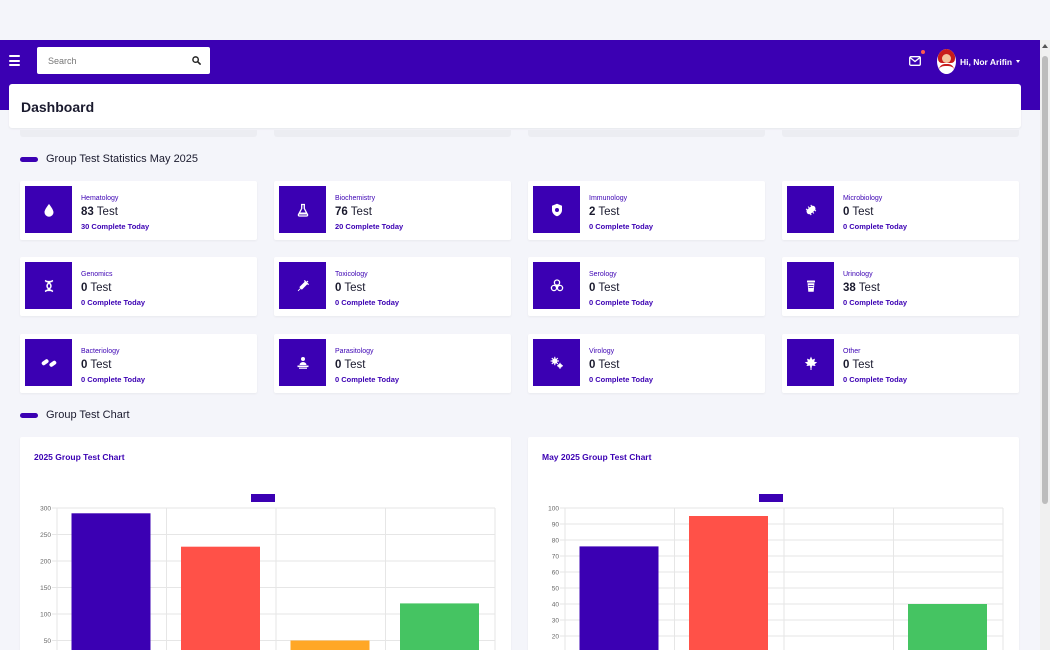  What do you see at coordinates (556, 556) in the screenshot?
I see `y-tick-label: 70` at bounding box center [556, 556].